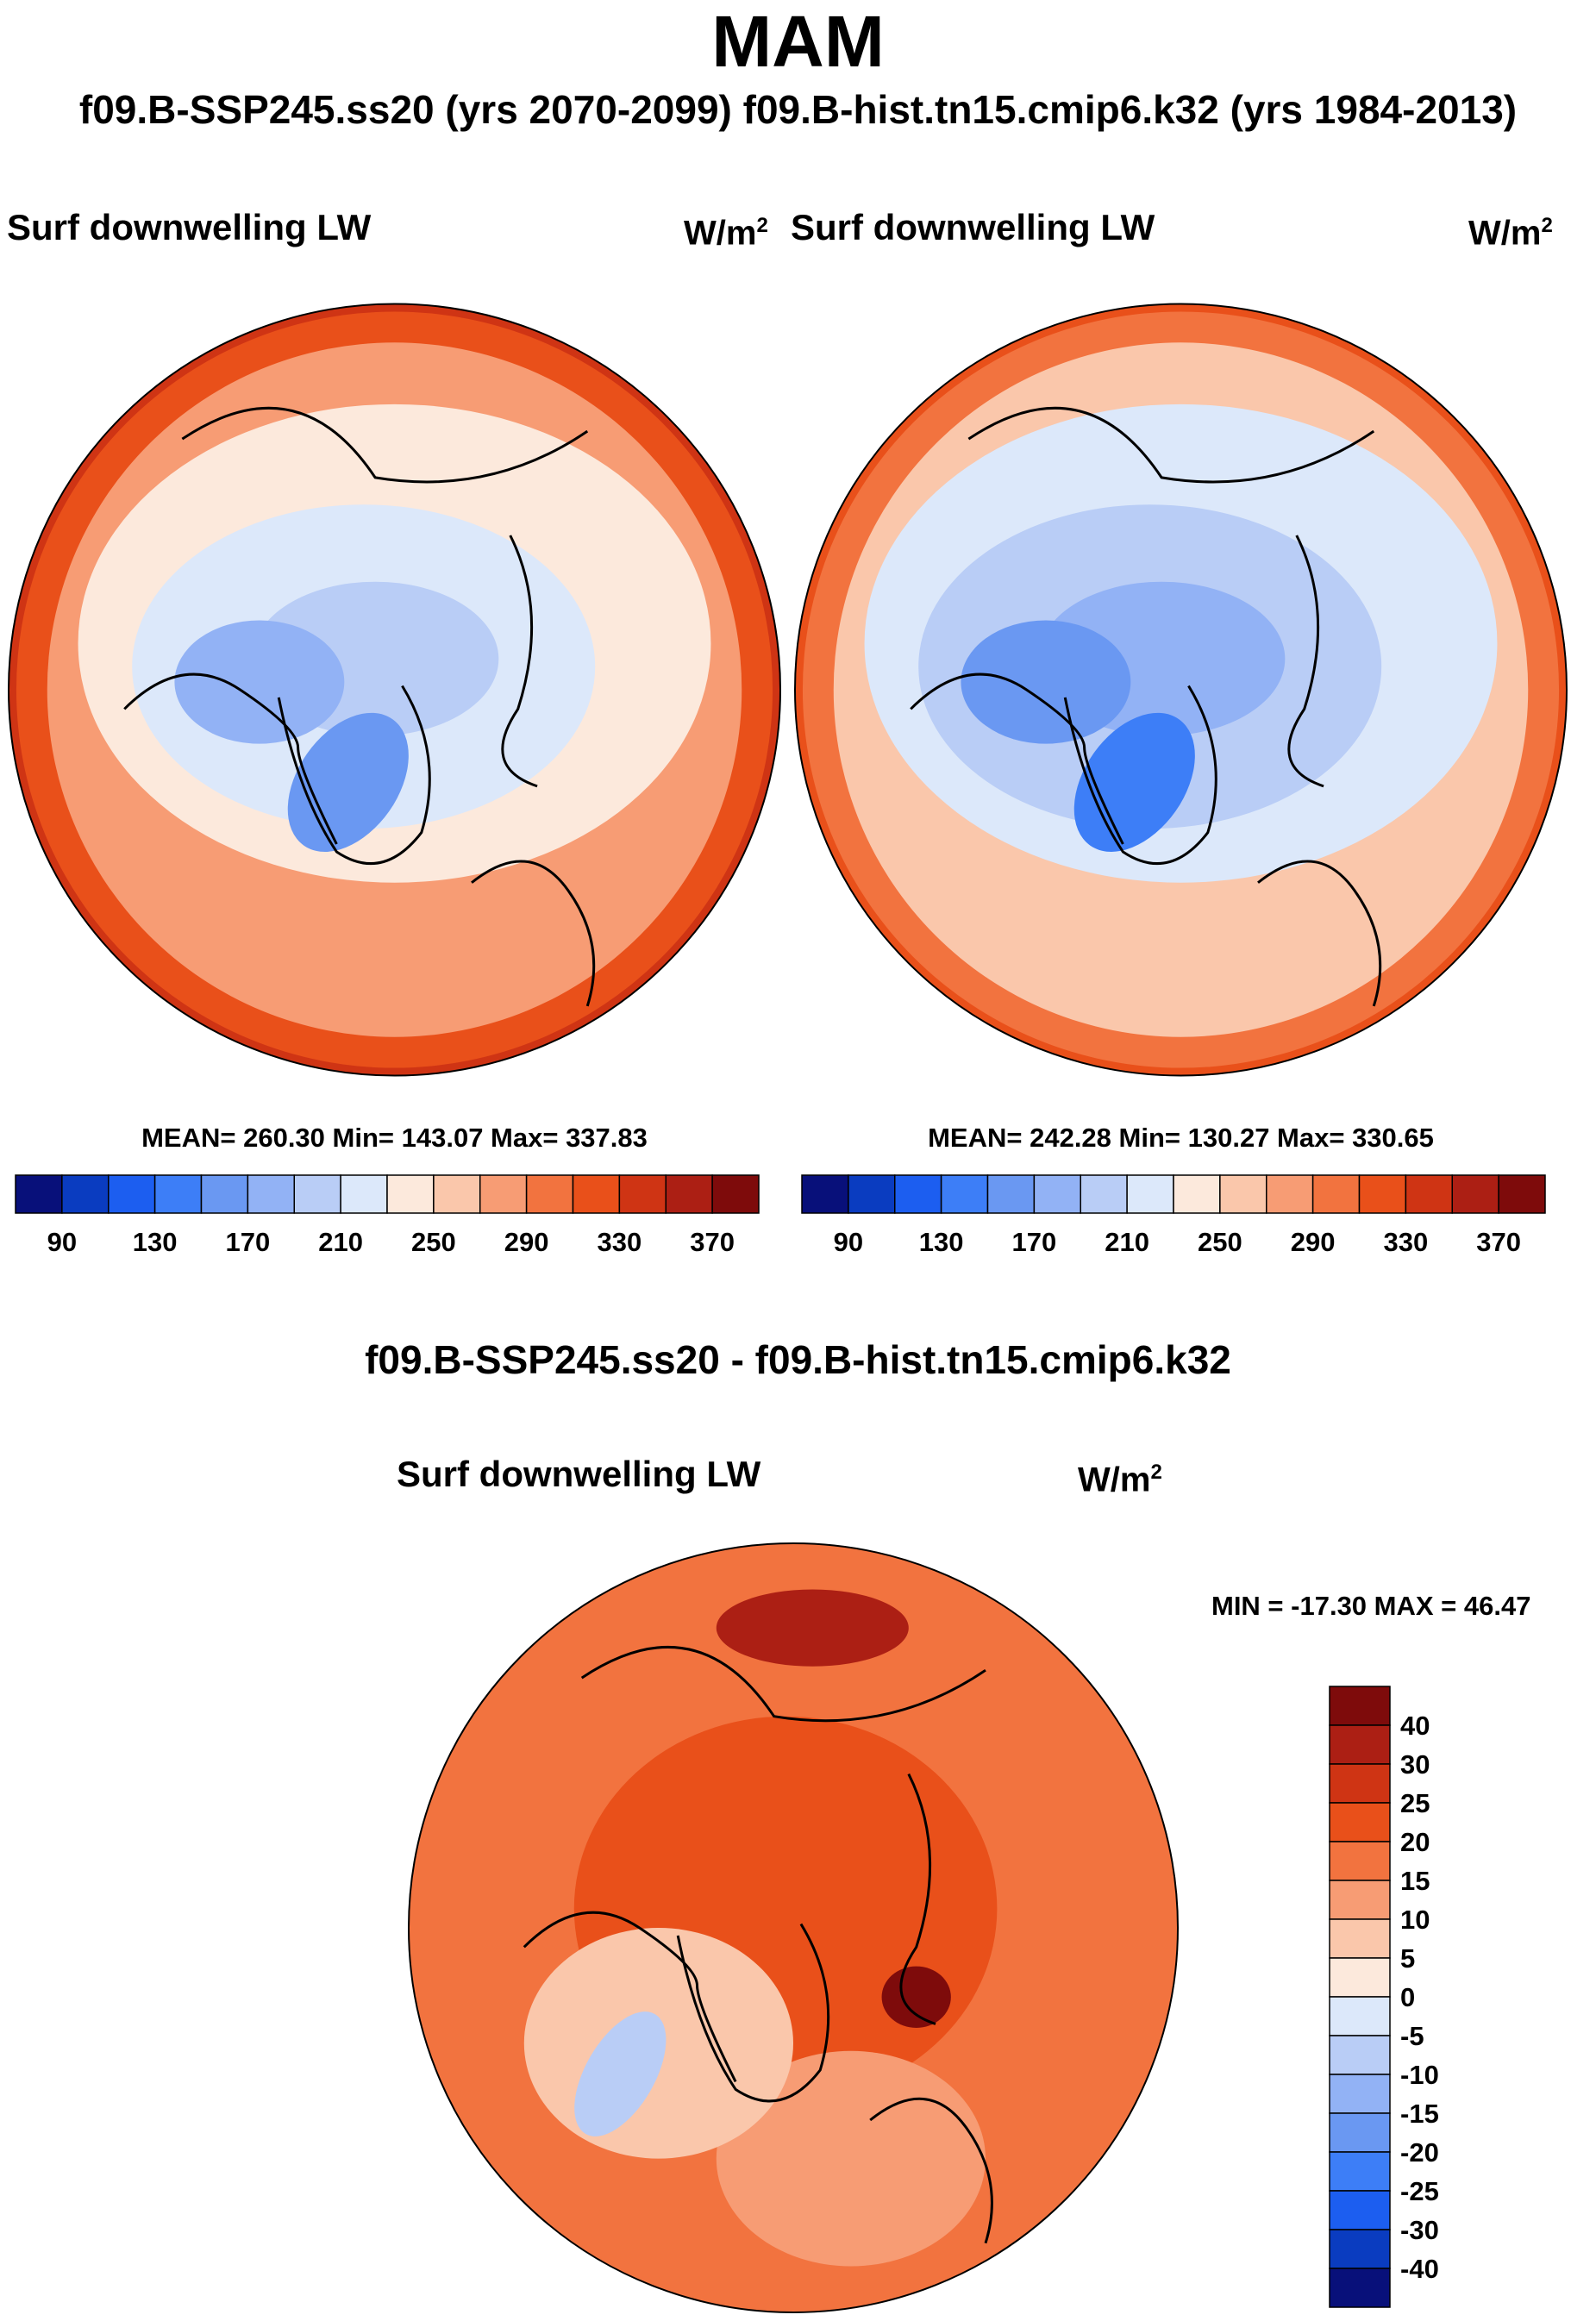  I want to click on cbar2-tick-label: 170, so click(1034, 1242).